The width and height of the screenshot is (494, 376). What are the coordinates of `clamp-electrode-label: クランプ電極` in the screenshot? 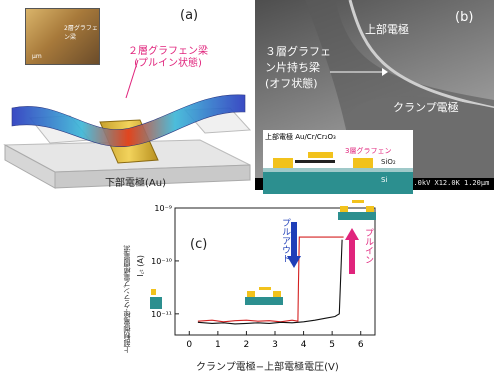 It's located at (426, 107).